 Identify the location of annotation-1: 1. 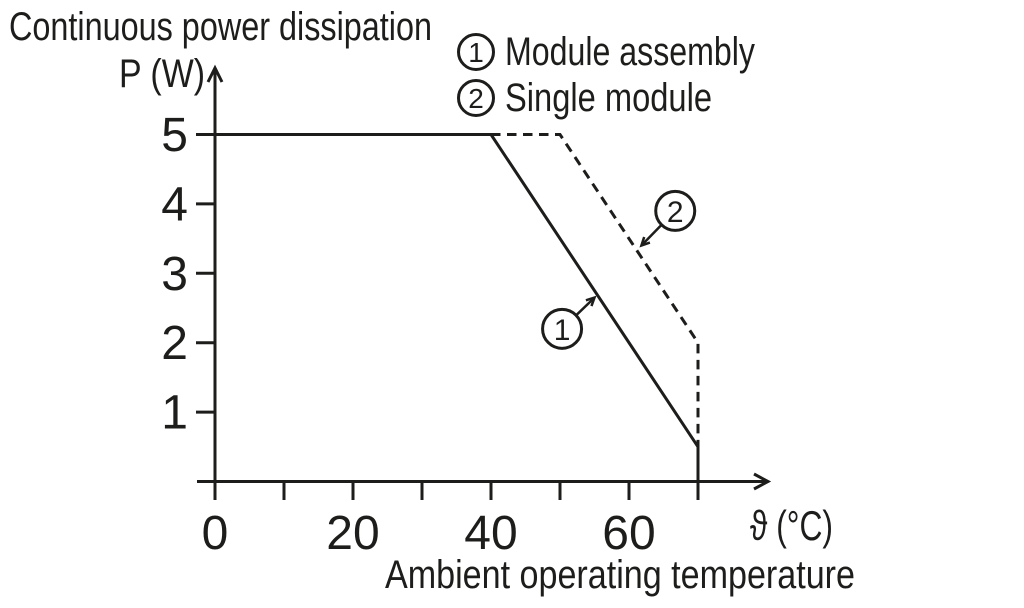
(569, 322).